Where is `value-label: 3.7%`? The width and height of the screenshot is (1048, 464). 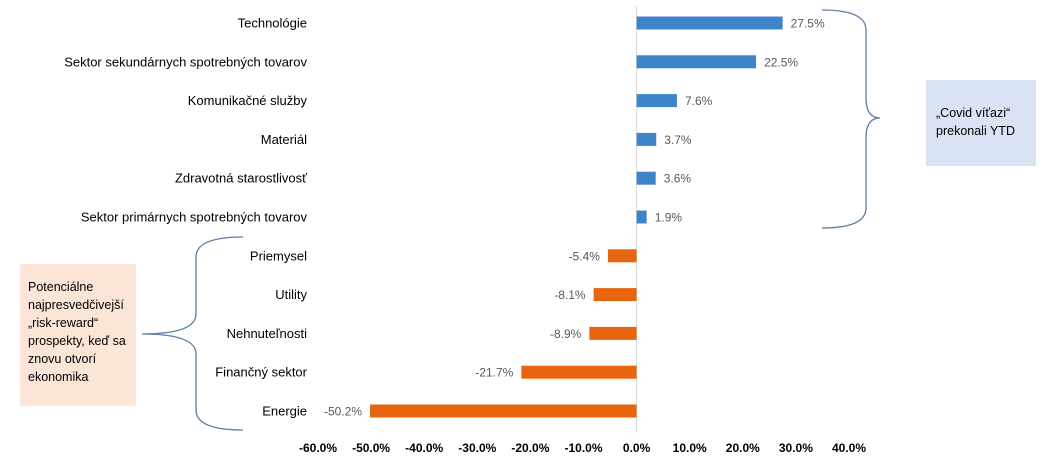 value-label: 3.7% is located at coordinates (678, 140).